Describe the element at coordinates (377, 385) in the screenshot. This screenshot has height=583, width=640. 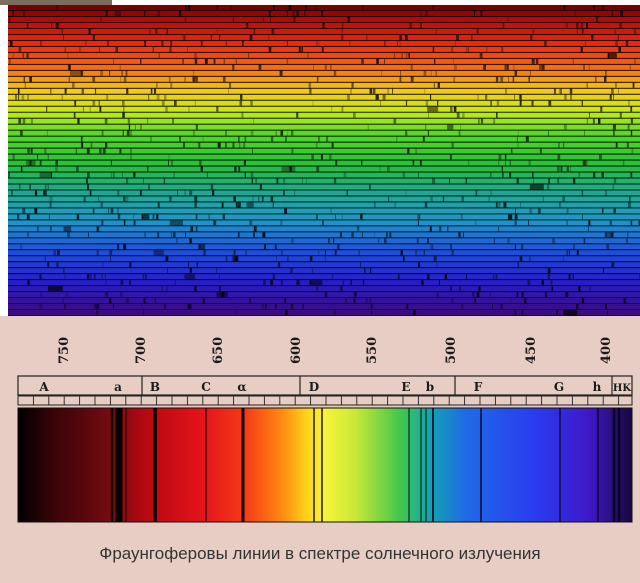
I see `label-box-dividers` at that location.